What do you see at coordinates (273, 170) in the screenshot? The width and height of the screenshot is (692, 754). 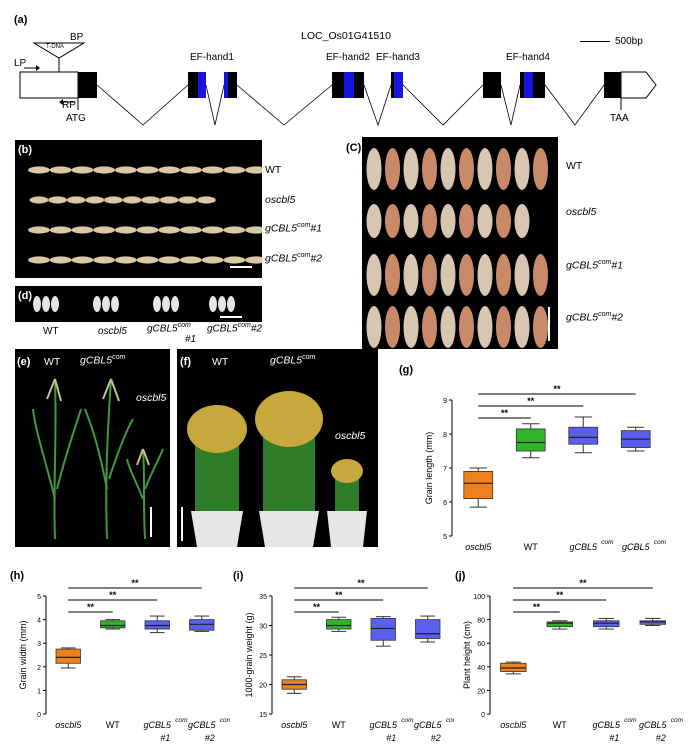 I see `panel-b-wt: WT` at bounding box center [273, 170].